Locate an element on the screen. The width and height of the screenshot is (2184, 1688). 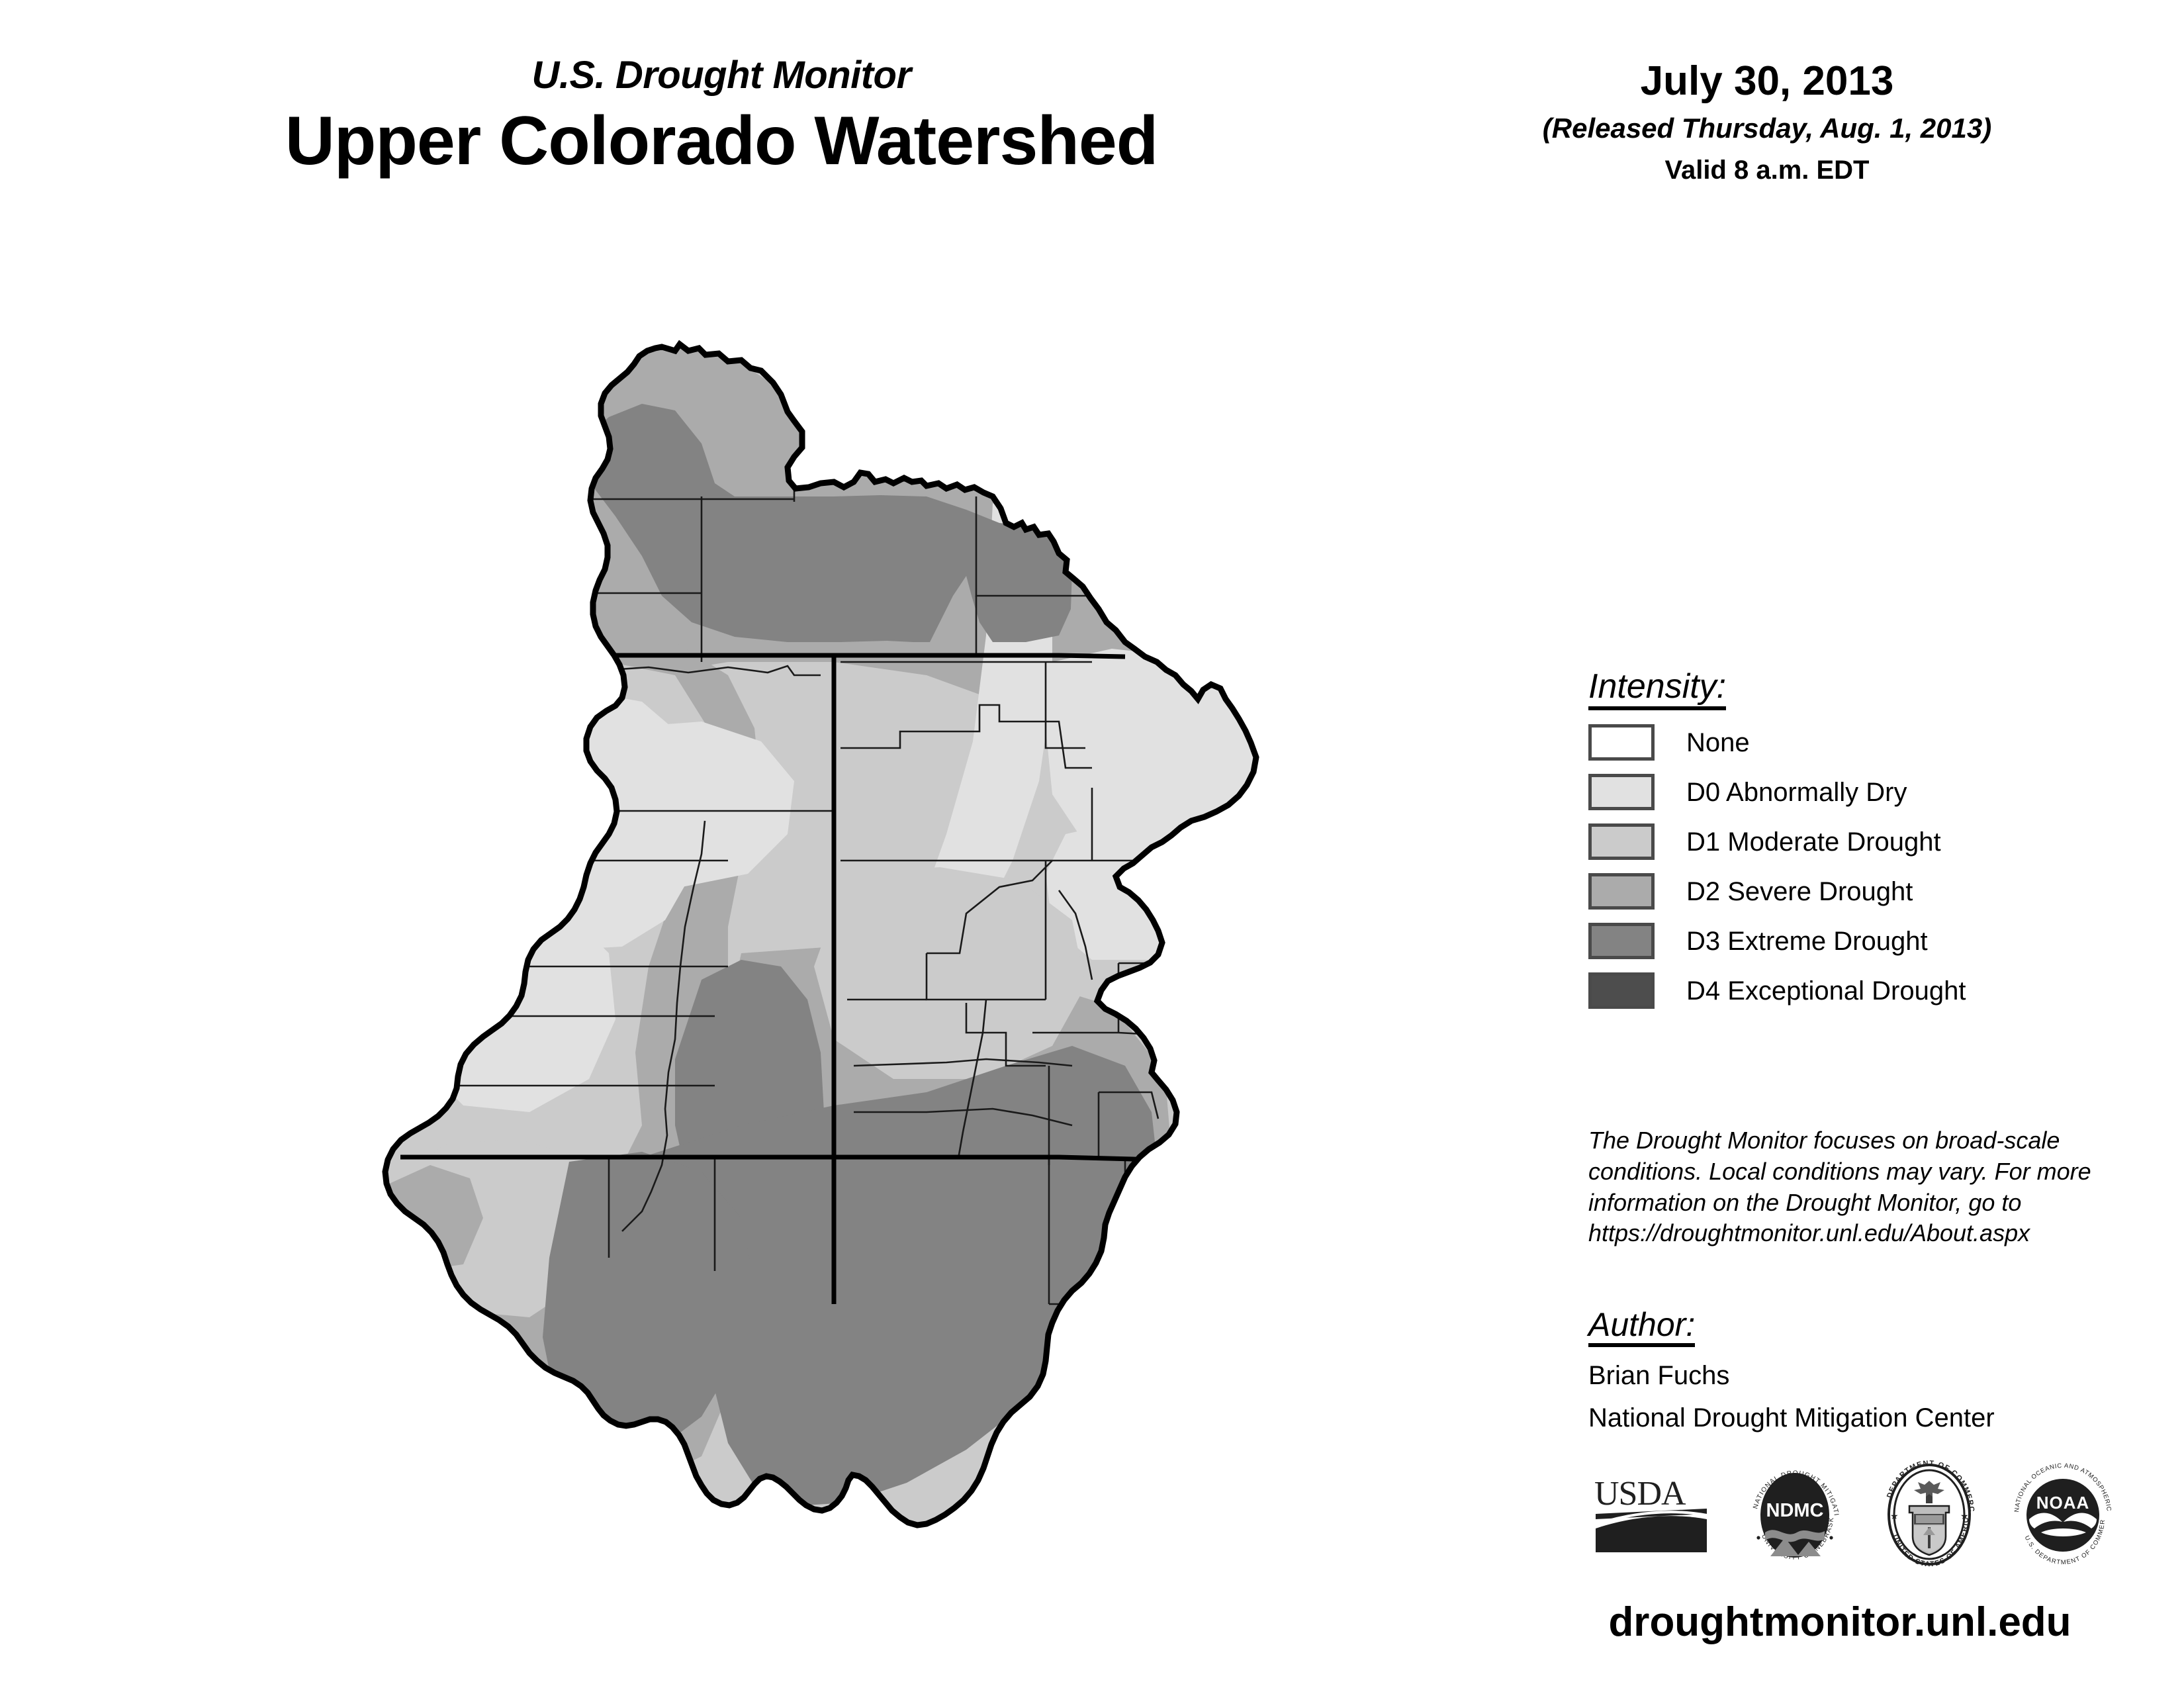
author-organization: National Drought Mitigation Center is located at coordinates (1792, 1417).